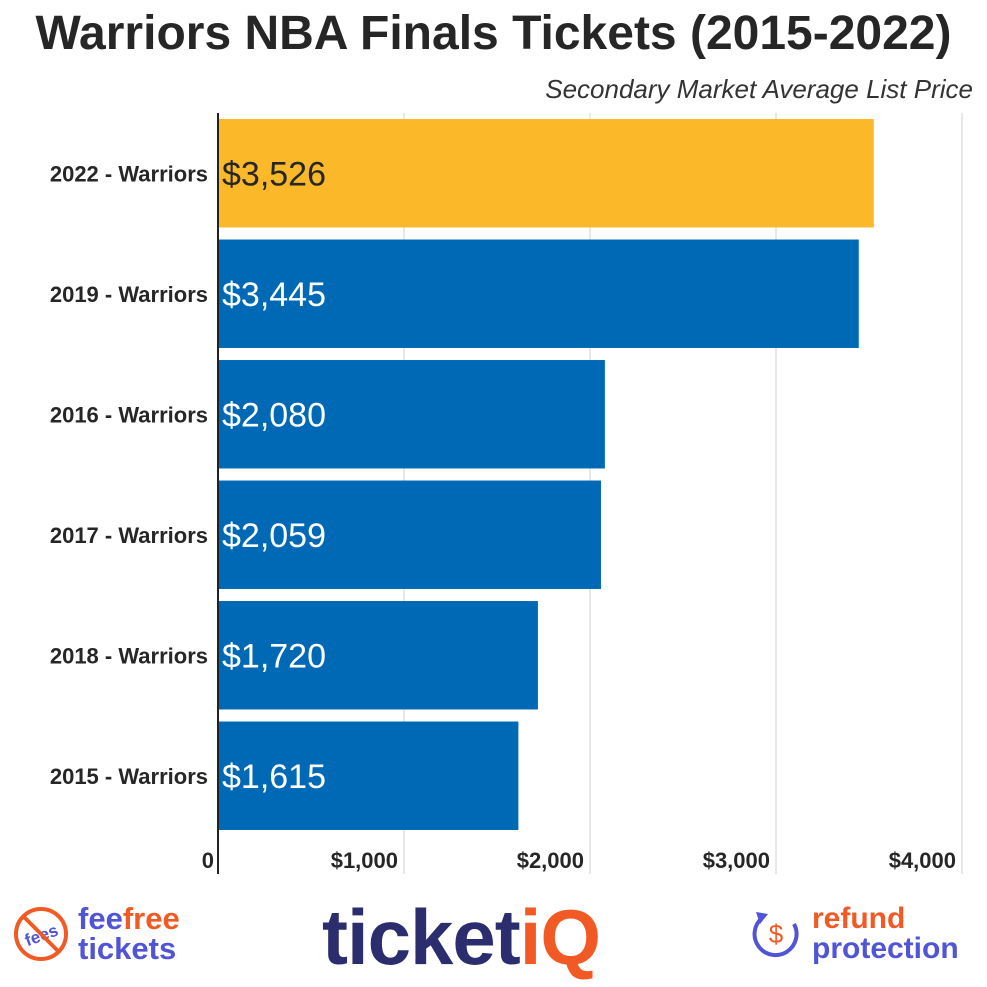  Describe the element at coordinates (129, 294) in the screenshot. I see `category-label: 2019 - Warriors` at that location.